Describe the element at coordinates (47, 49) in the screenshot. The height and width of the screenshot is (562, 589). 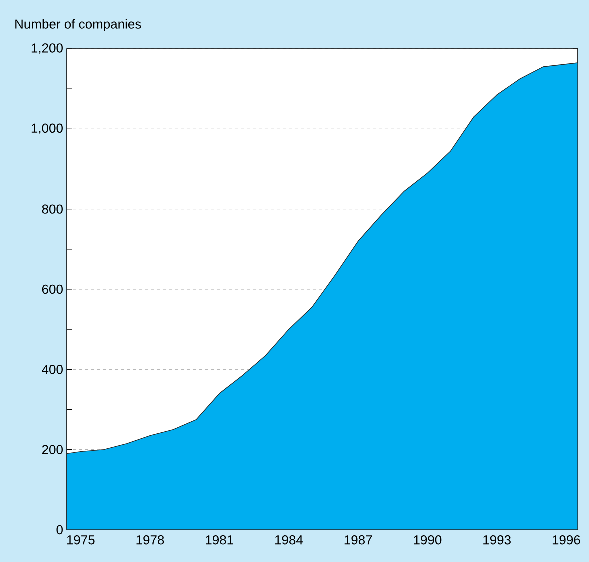
I see `y-tick-label: 1,200` at that location.